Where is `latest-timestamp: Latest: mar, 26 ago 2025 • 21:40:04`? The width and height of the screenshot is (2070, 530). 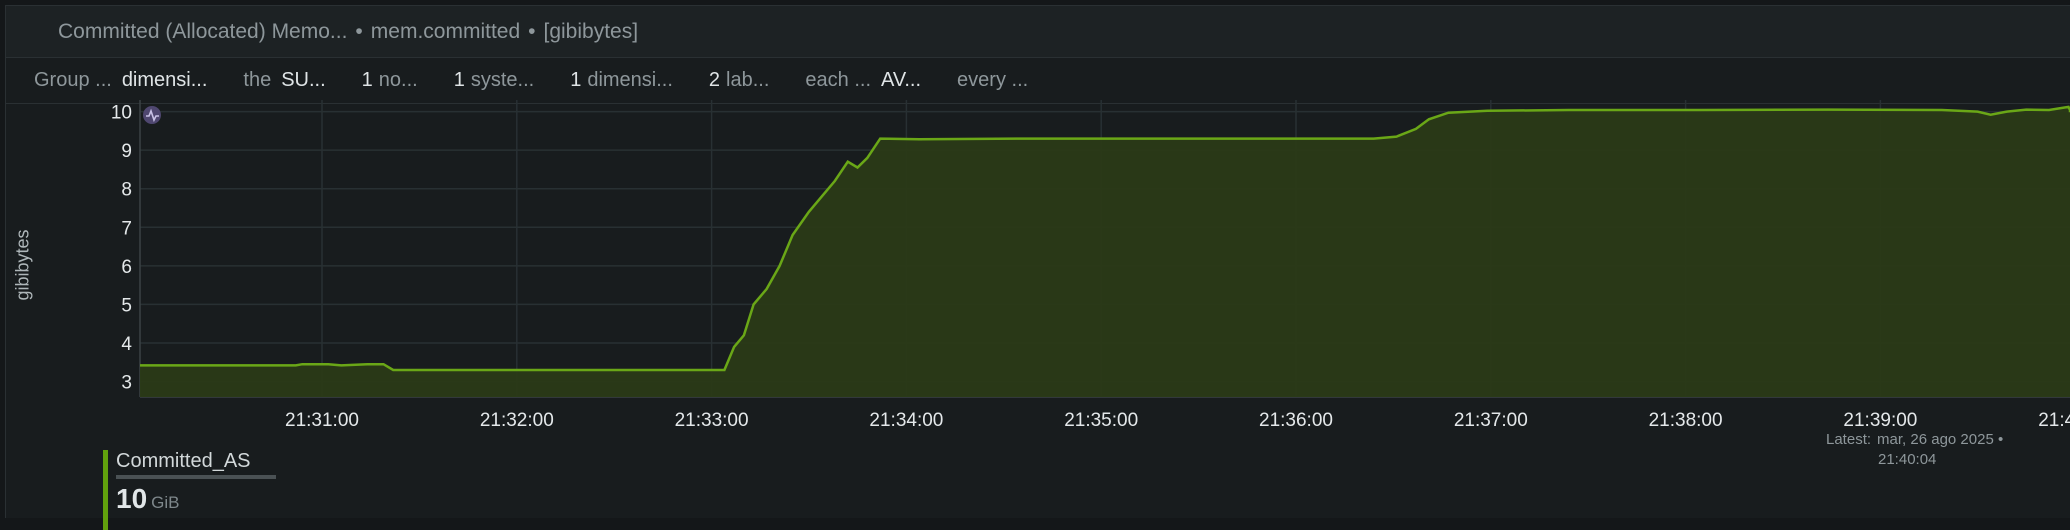 latest-timestamp: Latest: mar, 26 ago 2025 • 21:40:04 is located at coordinates (1931, 450).